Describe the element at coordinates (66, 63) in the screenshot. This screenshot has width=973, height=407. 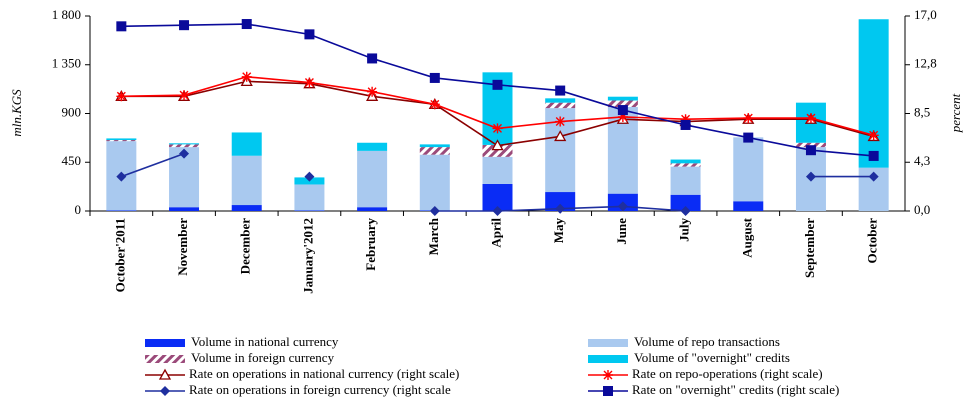
I see `y-tick-label: 1 350` at that location.